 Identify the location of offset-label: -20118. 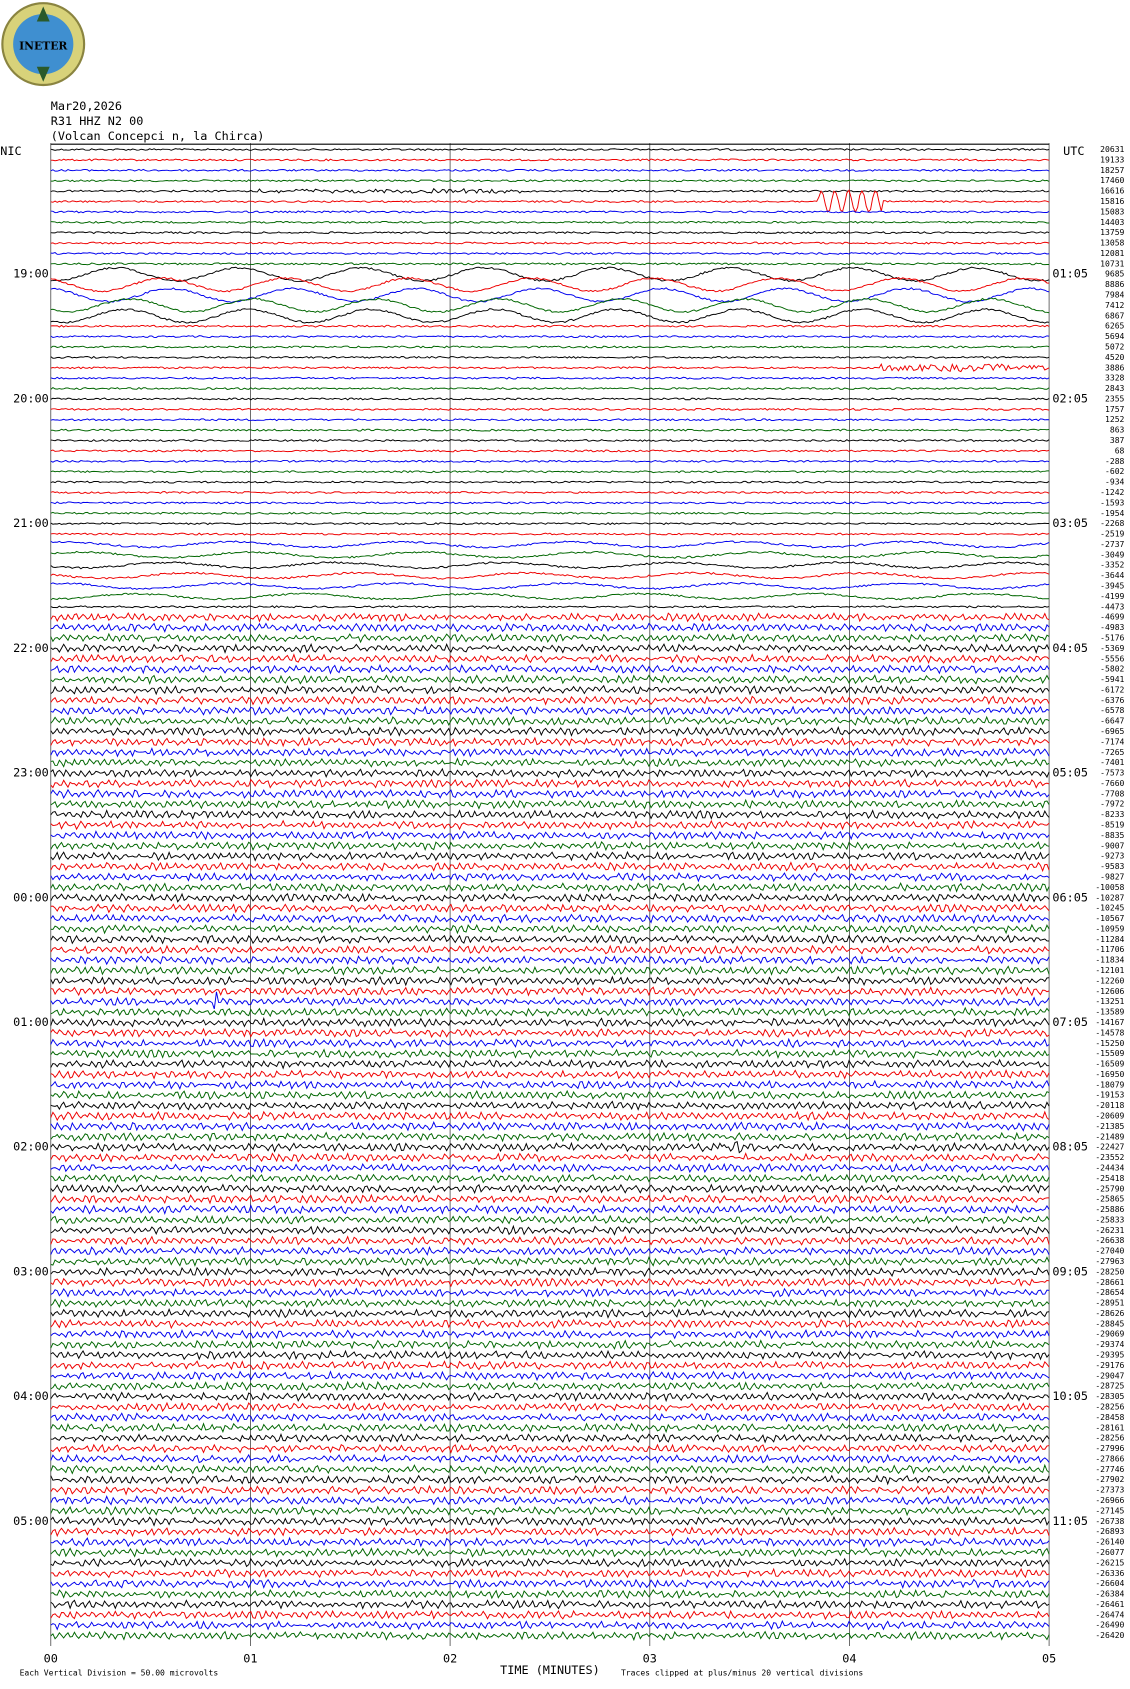
(1109, 1105).